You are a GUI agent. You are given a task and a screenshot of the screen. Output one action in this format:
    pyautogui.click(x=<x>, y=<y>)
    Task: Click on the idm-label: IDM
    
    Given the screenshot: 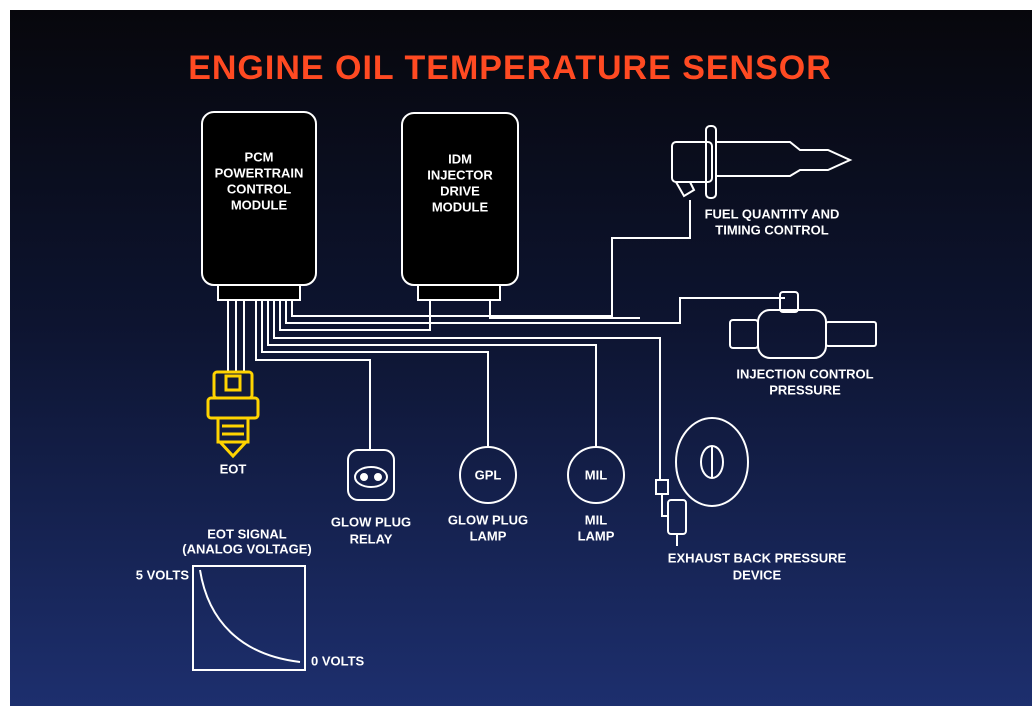 What is the action you would take?
    pyautogui.click(x=460, y=158)
    